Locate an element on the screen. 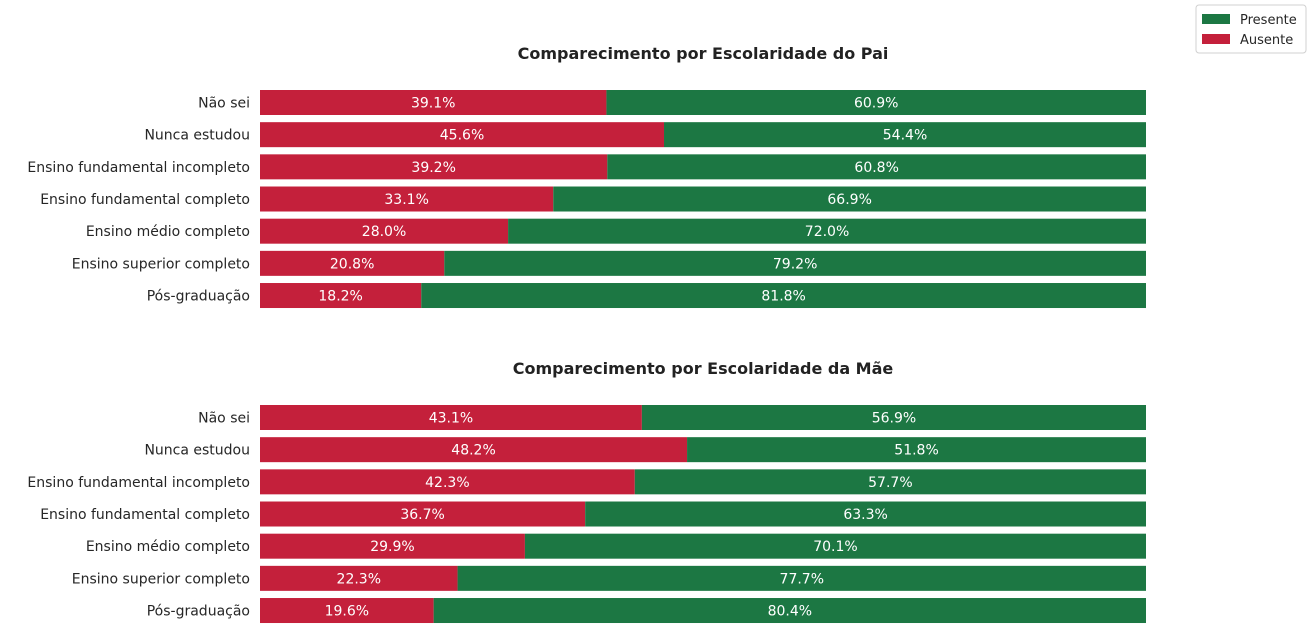 The image size is (1312, 636). value-label-ausente: 33.1% is located at coordinates (406, 200).